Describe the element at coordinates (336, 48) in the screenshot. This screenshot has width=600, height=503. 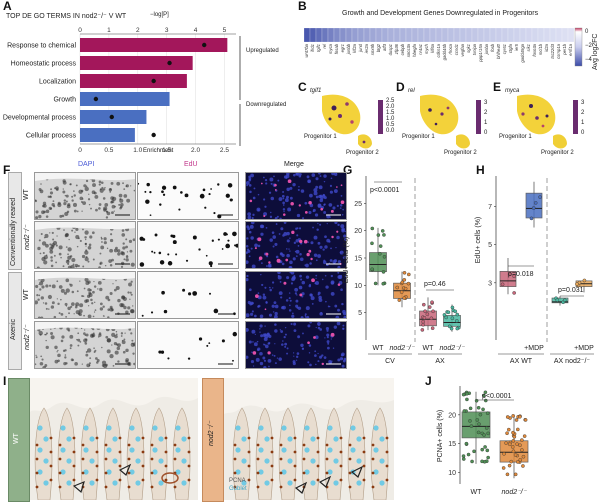
I see `gene-label: fosab` at that location.